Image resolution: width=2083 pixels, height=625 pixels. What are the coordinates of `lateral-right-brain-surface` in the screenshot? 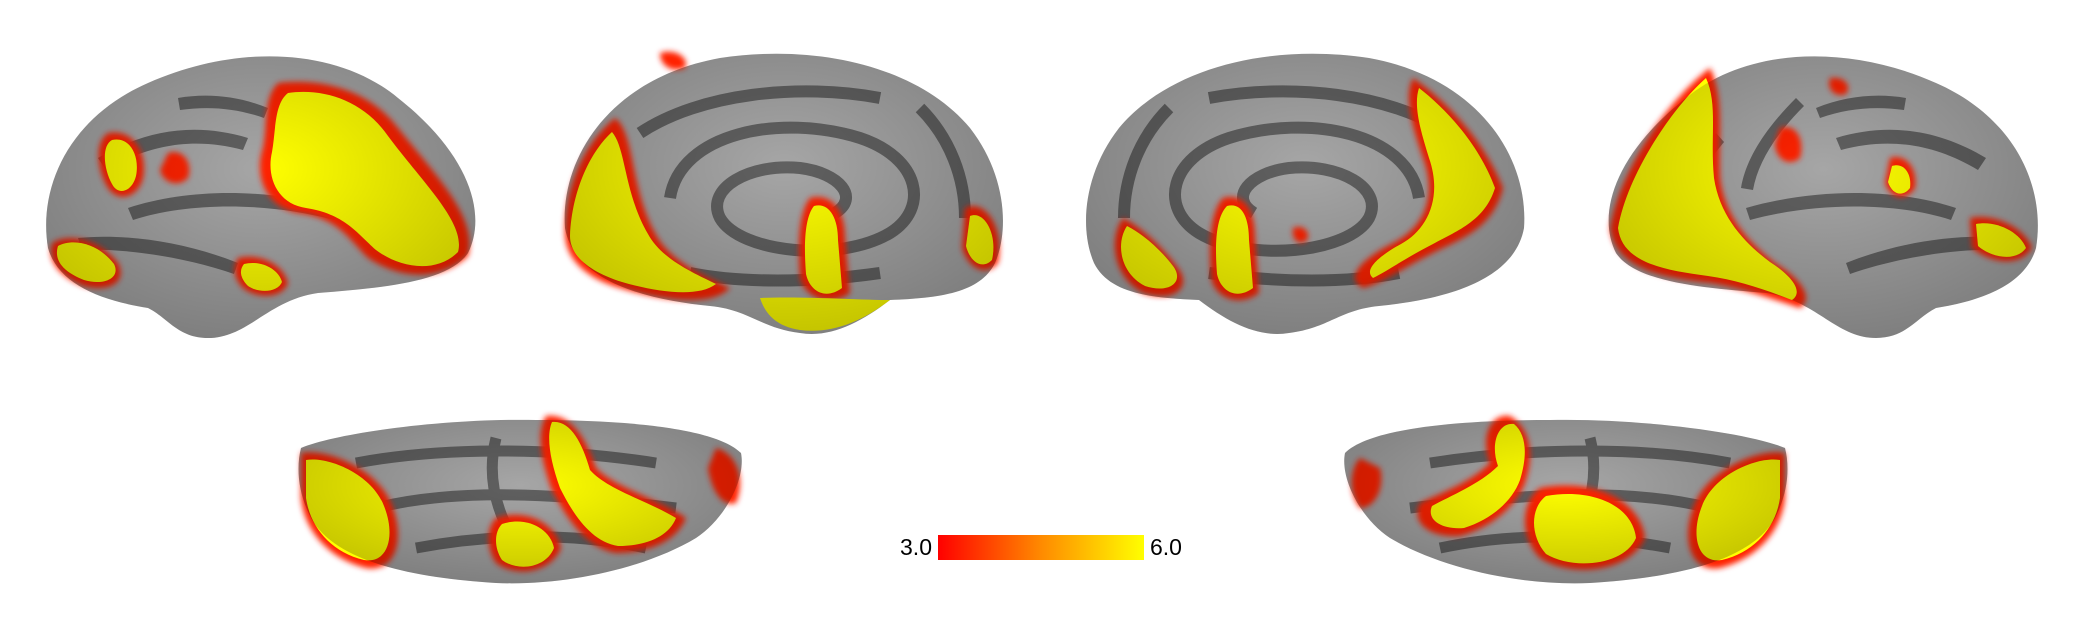 It's located at (1823, 197).